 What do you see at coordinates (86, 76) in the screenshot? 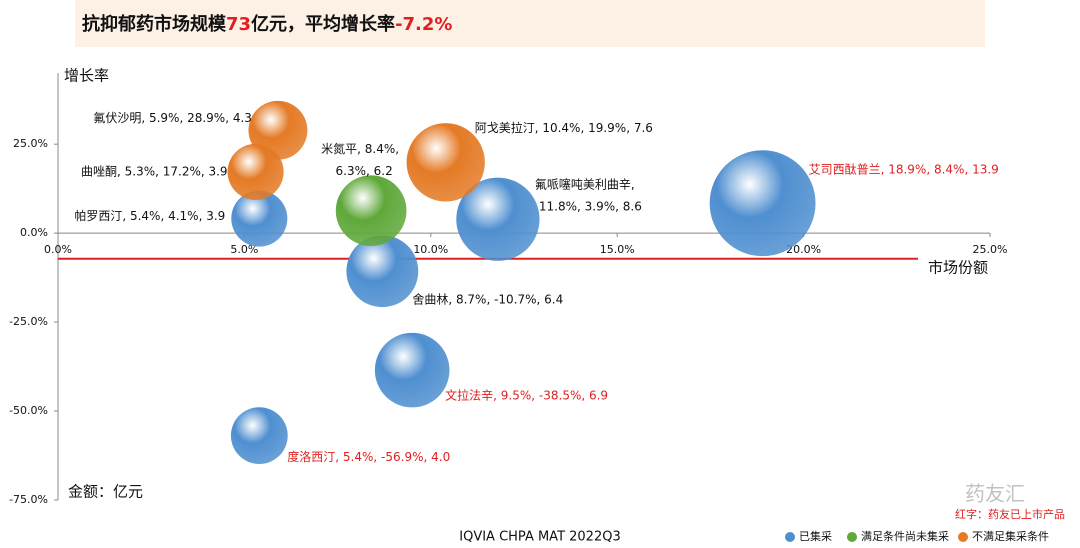
I see `y-axis-label: 增长率` at bounding box center [86, 76].